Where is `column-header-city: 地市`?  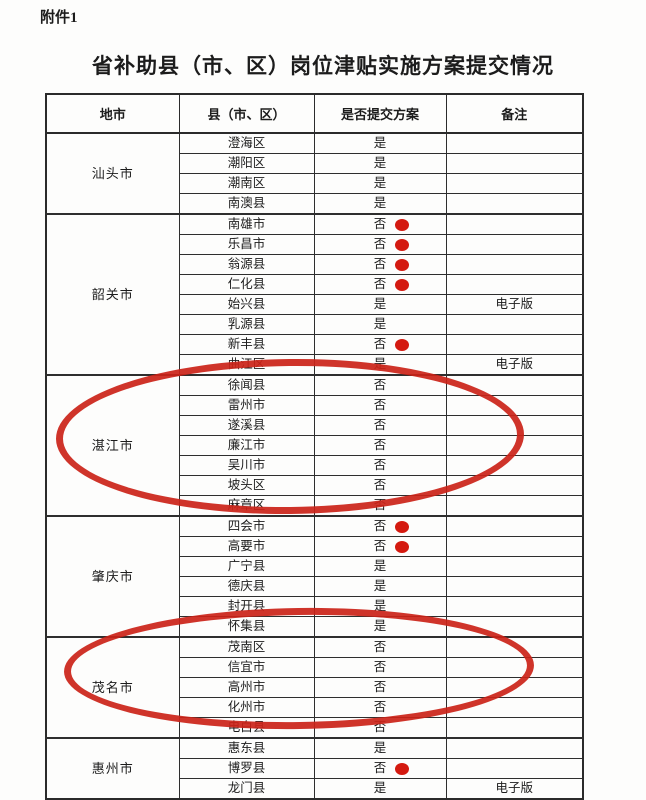 column-header-city: 地市 is located at coordinates (112, 113).